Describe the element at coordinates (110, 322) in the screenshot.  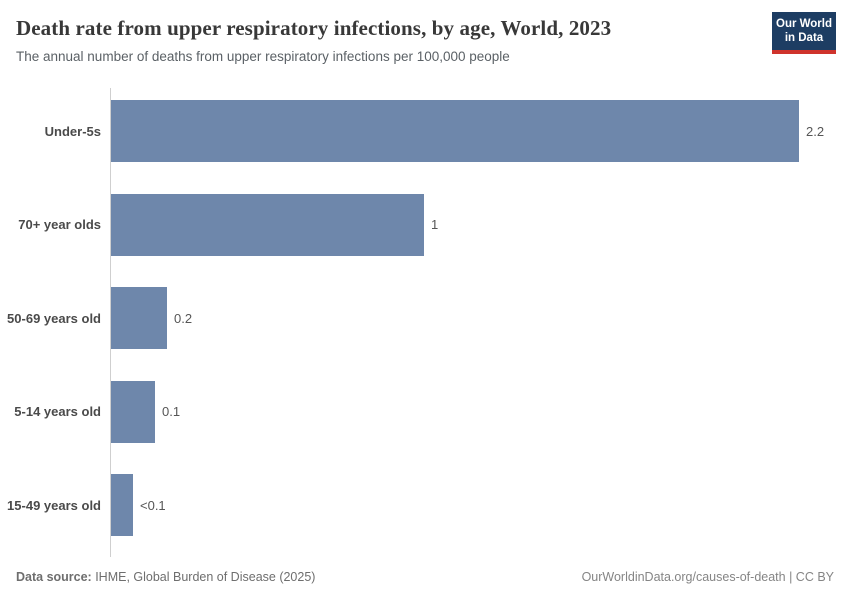
I see `y-axis-line` at that location.